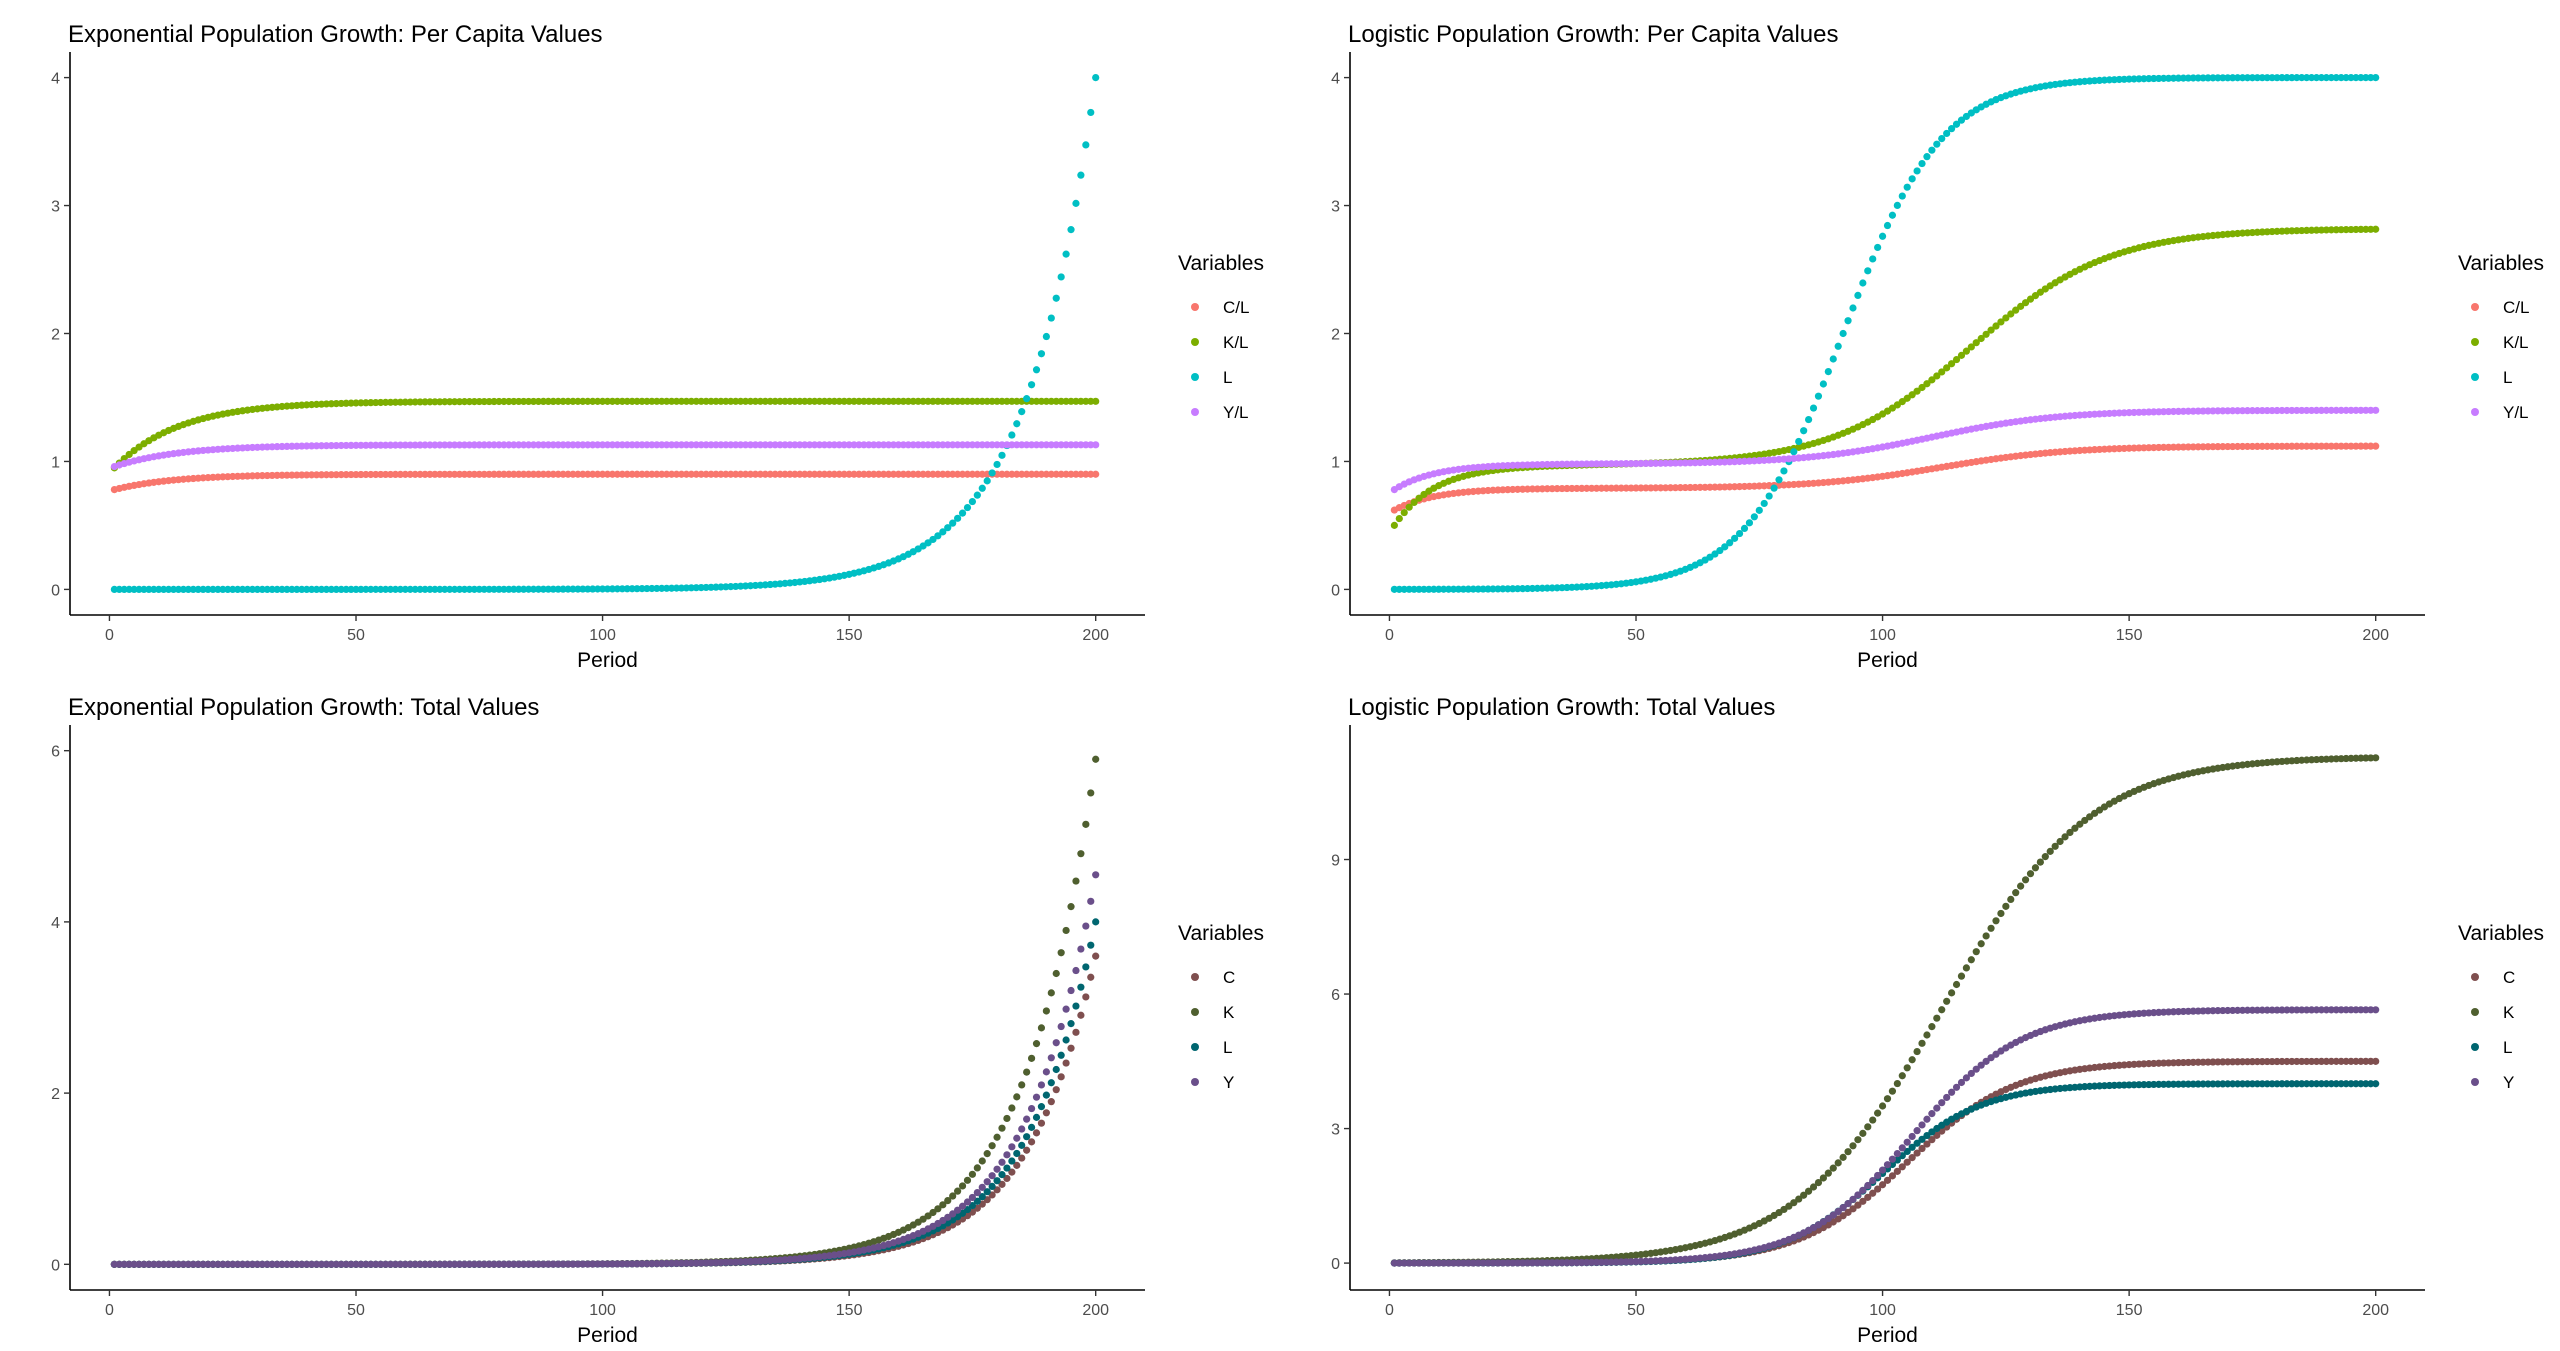  I want to click on x-axis-label: Period, so click(1887, 1335).